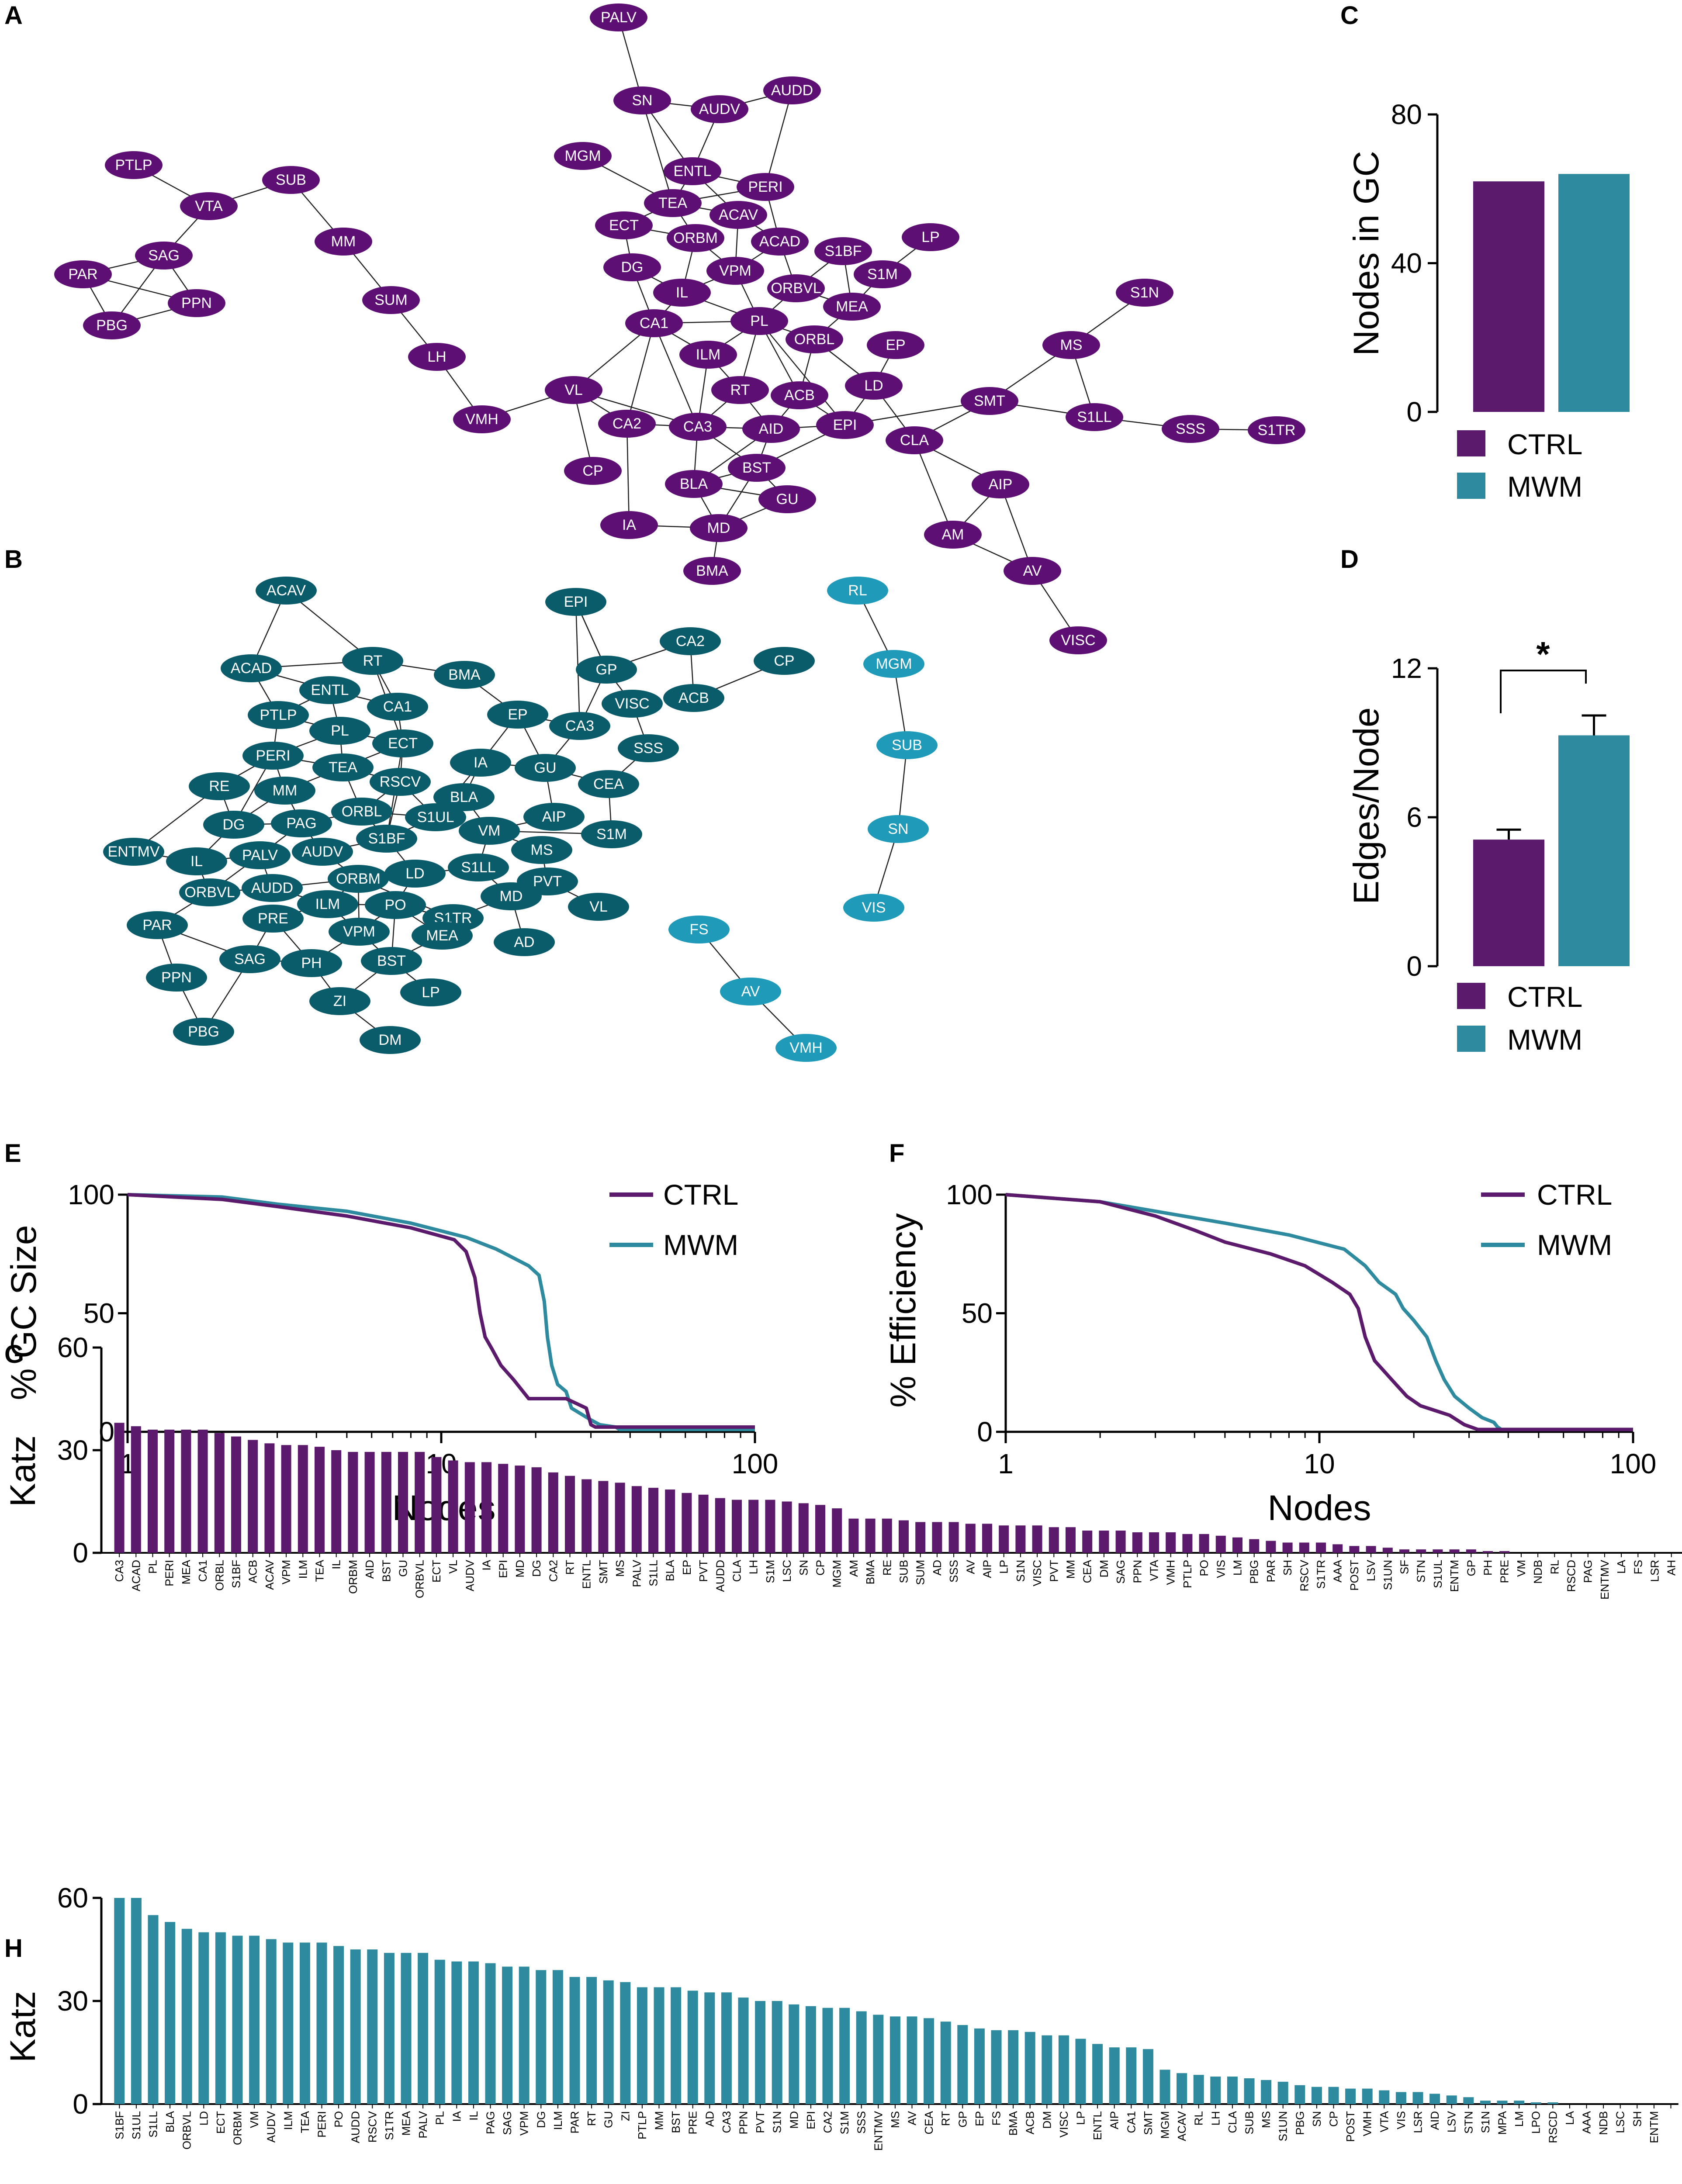 The width and height of the screenshot is (1682, 2184). What do you see at coordinates (928, 2122) in the screenshot?
I see `x-tick-label: CEA` at bounding box center [928, 2122].